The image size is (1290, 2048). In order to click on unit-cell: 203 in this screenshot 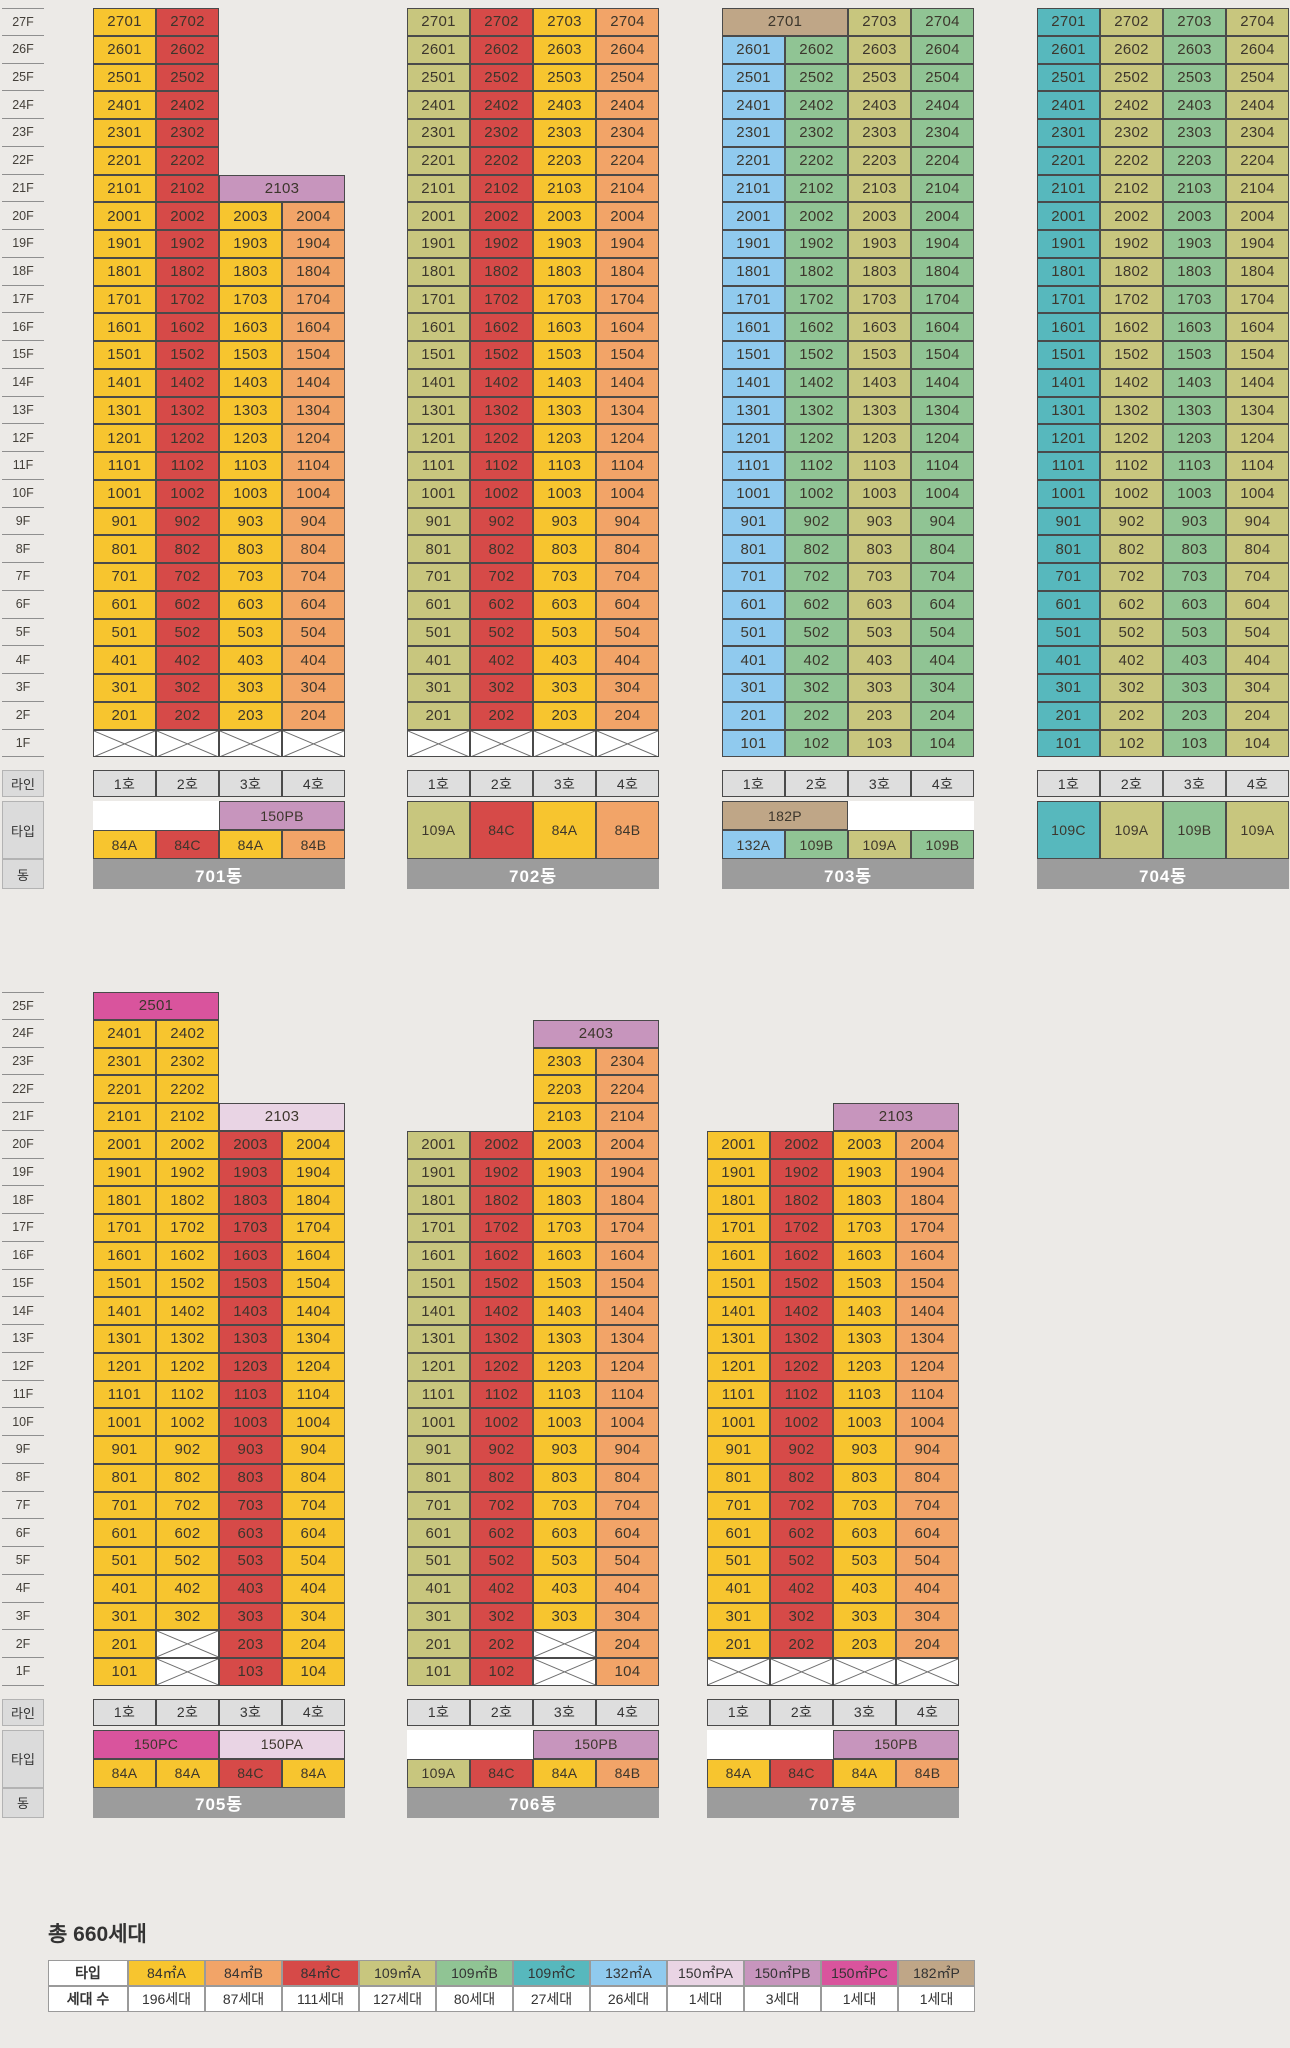, I will do `click(250, 1644)`.